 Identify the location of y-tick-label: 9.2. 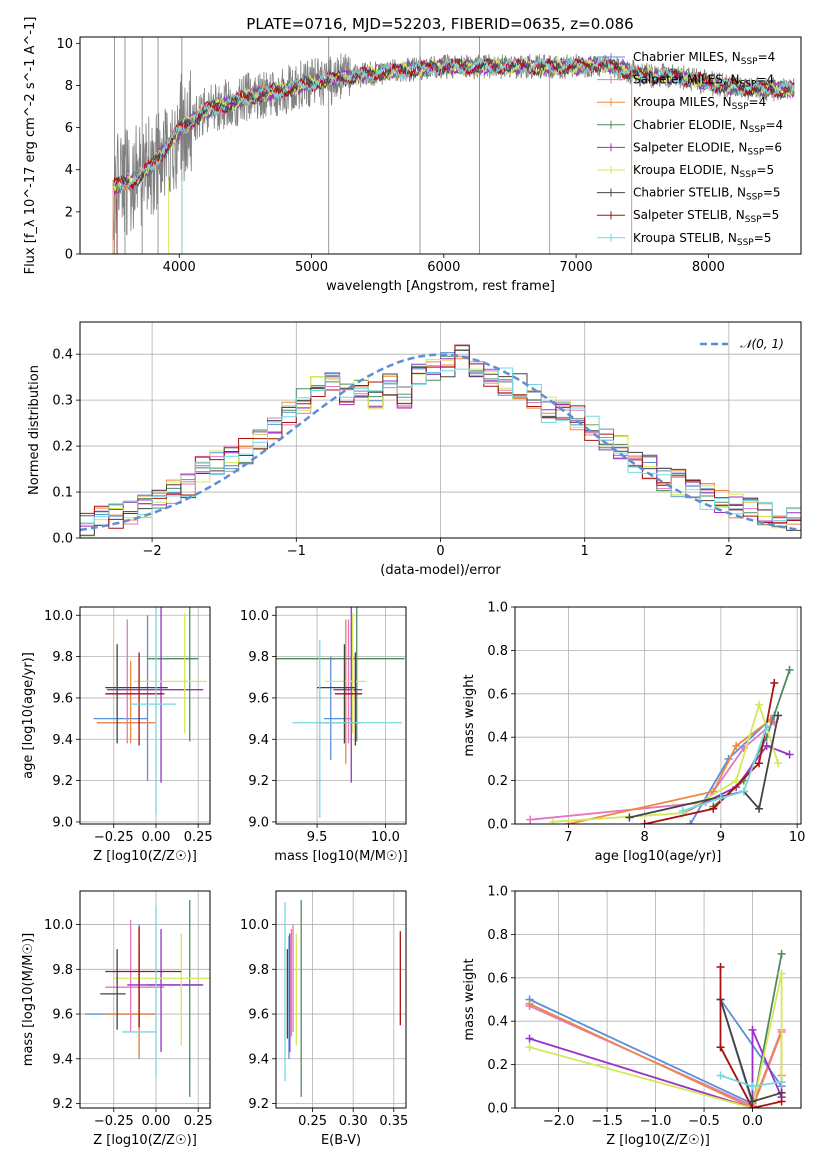
(258, 781).